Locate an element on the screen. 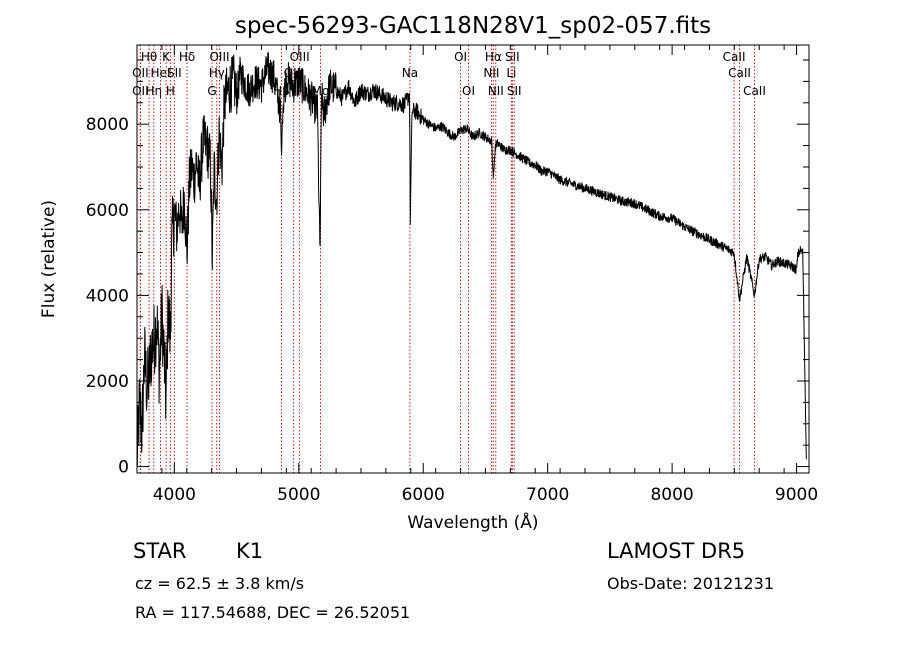  line-marker-label: Mg is located at coordinates (321, 91).